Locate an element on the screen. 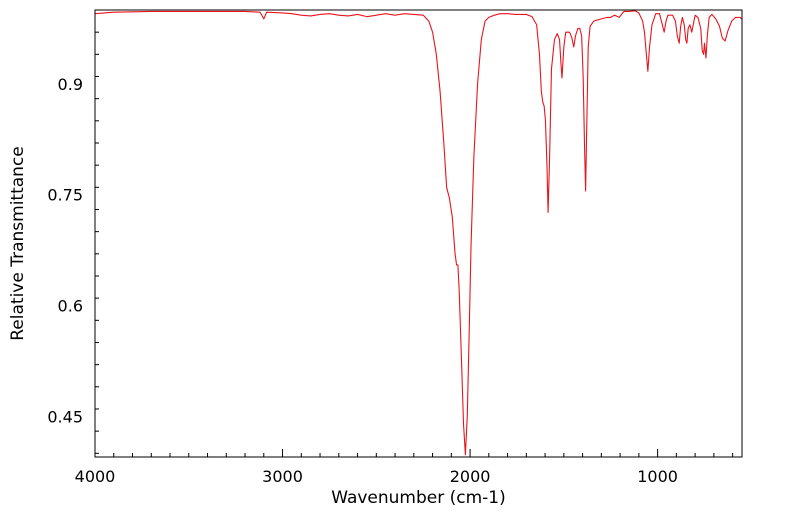 Image resolution: width=799 pixels, height=516 pixels. x-tick-label: 2000 is located at coordinates (470, 476).